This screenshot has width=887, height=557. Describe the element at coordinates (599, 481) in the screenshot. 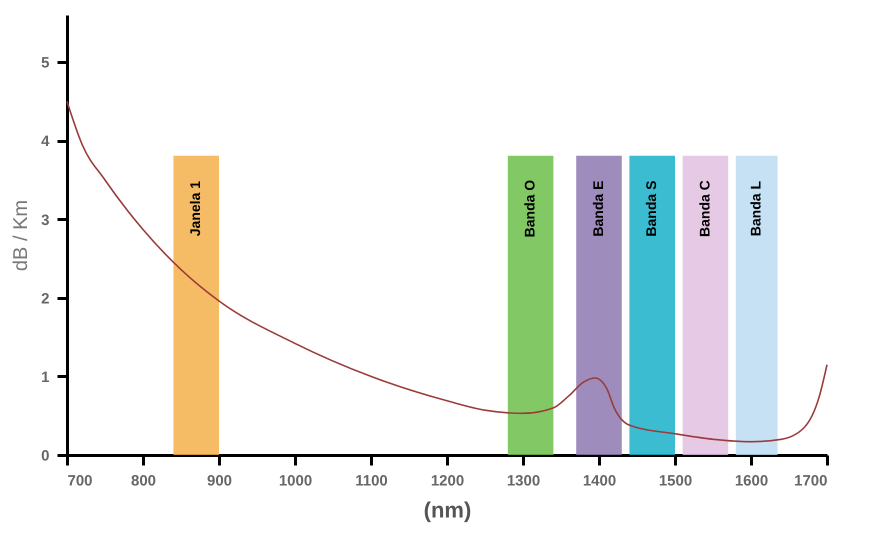

I see `x-tick-label: 1400` at that location.